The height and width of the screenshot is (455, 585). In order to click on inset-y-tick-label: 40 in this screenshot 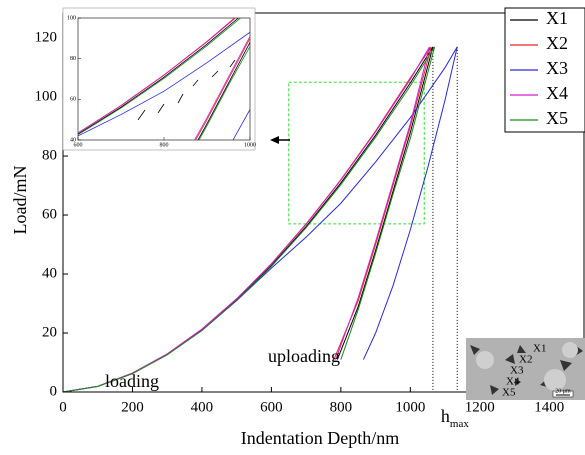, I will do `click(73, 140)`.